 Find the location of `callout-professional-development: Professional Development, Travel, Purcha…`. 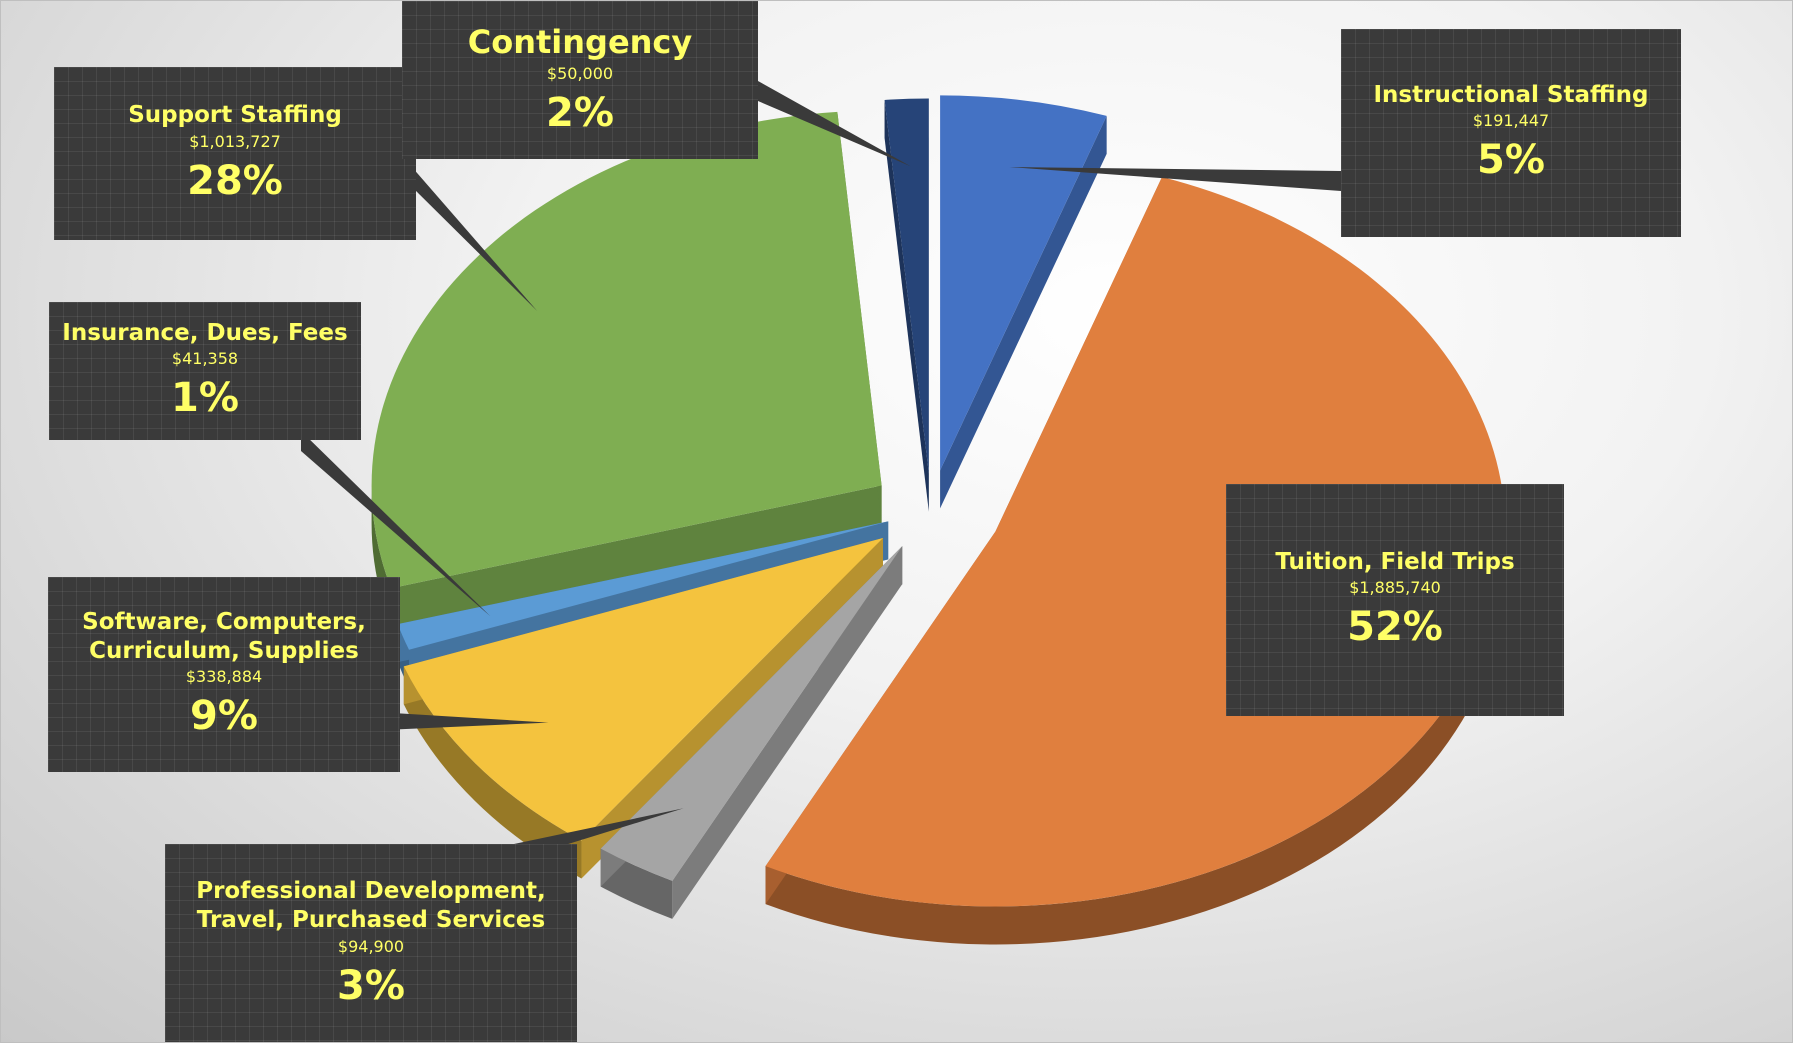

callout-professional-development: Professional Development, Travel, Purcha… is located at coordinates (371, 943).